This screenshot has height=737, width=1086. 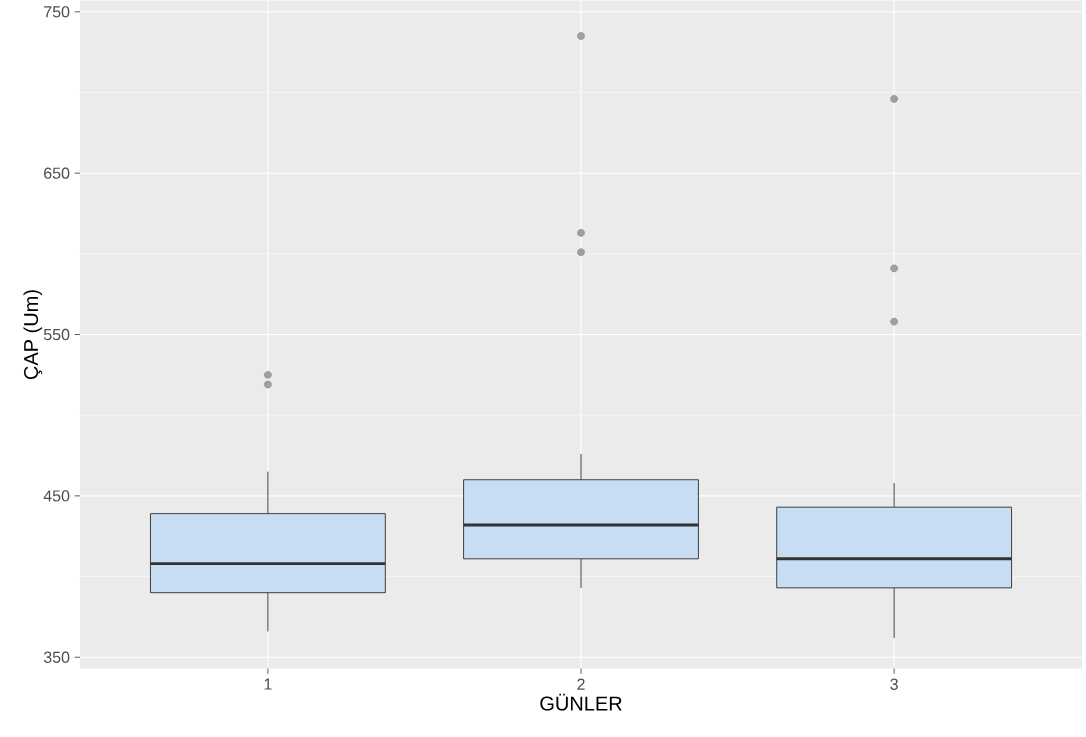 What do you see at coordinates (56, 496) in the screenshot?
I see `y-tick-label: 450` at bounding box center [56, 496].